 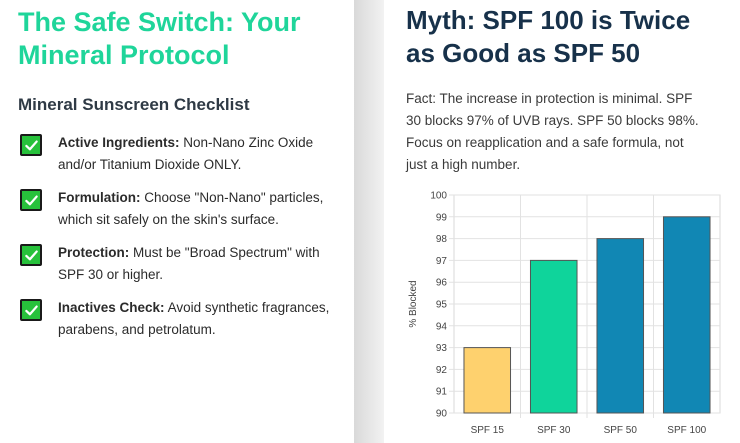 What do you see at coordinates (119, 142) in the screenshot?
I see `checklist-item-label: Active Ingredients:` at bounding box center [119, 142].